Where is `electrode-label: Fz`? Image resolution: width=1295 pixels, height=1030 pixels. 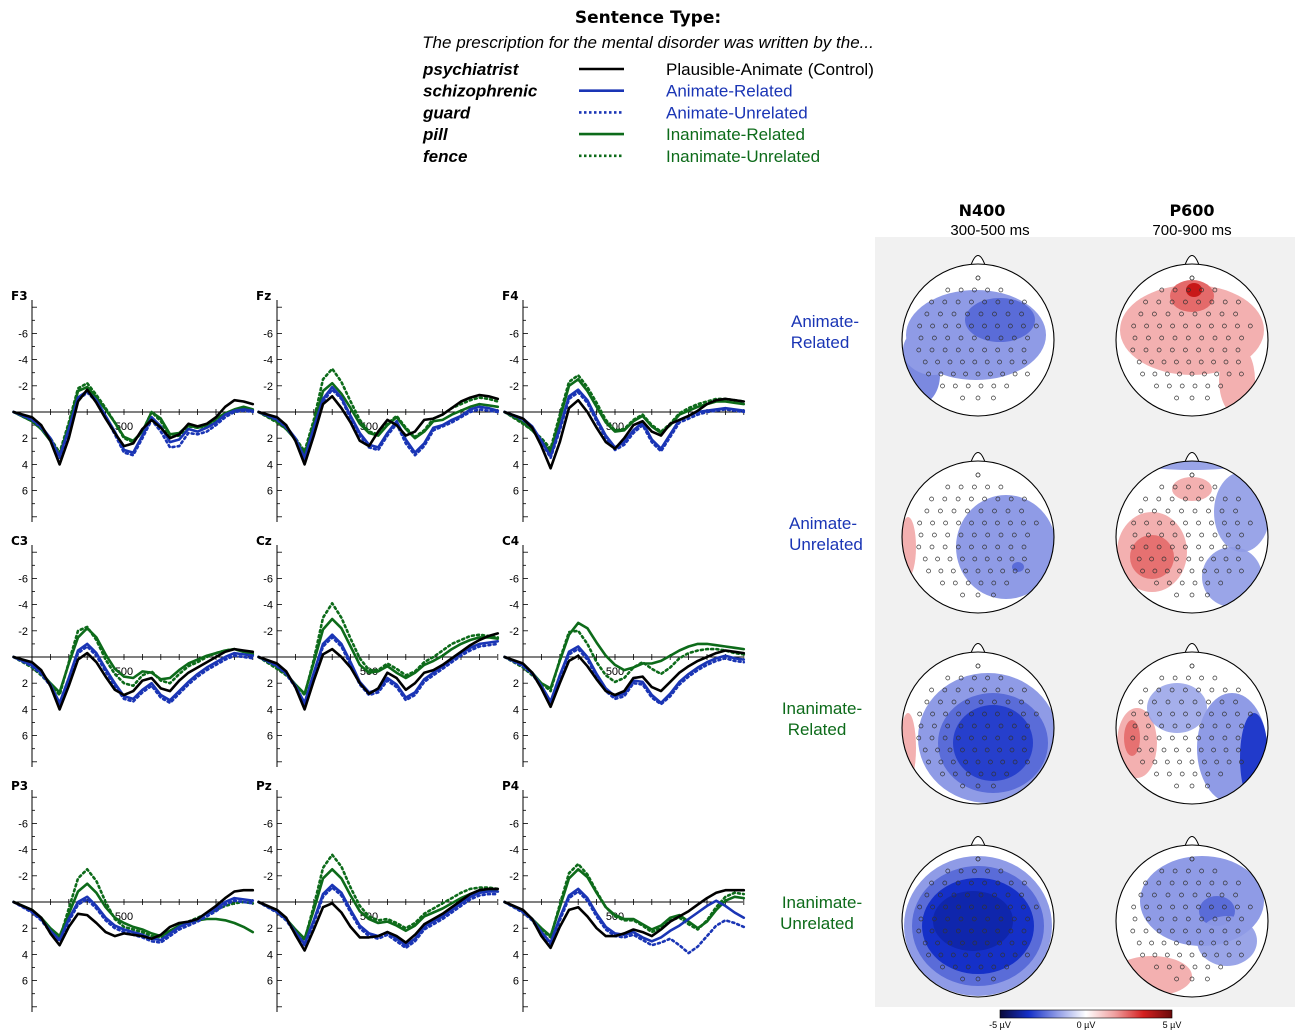 electrode-label: Fz is located at coordinates (263, 296).